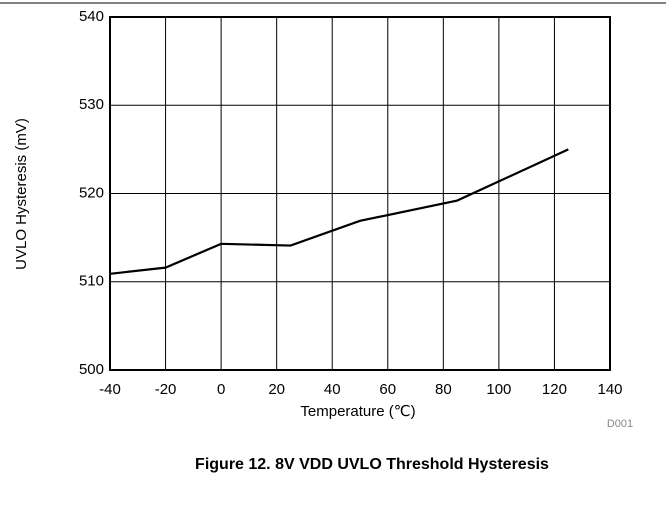 Image resolution: width=666 pixels, height=508 pixels. What do you see at coordinates (91, 192) in the screenshot?
I see `y-tick-label: 520` at bounding box center [91, 192].